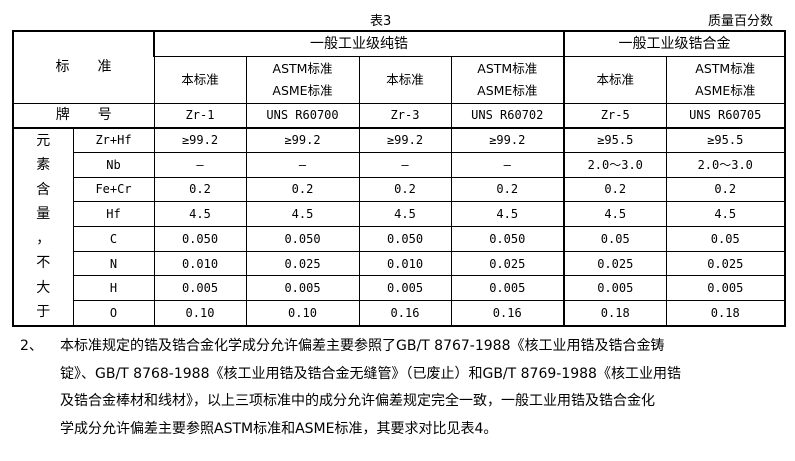  Describe the element at coordinates (43, 312) in the screenshot. I see `side-label-char: 于` at that location.